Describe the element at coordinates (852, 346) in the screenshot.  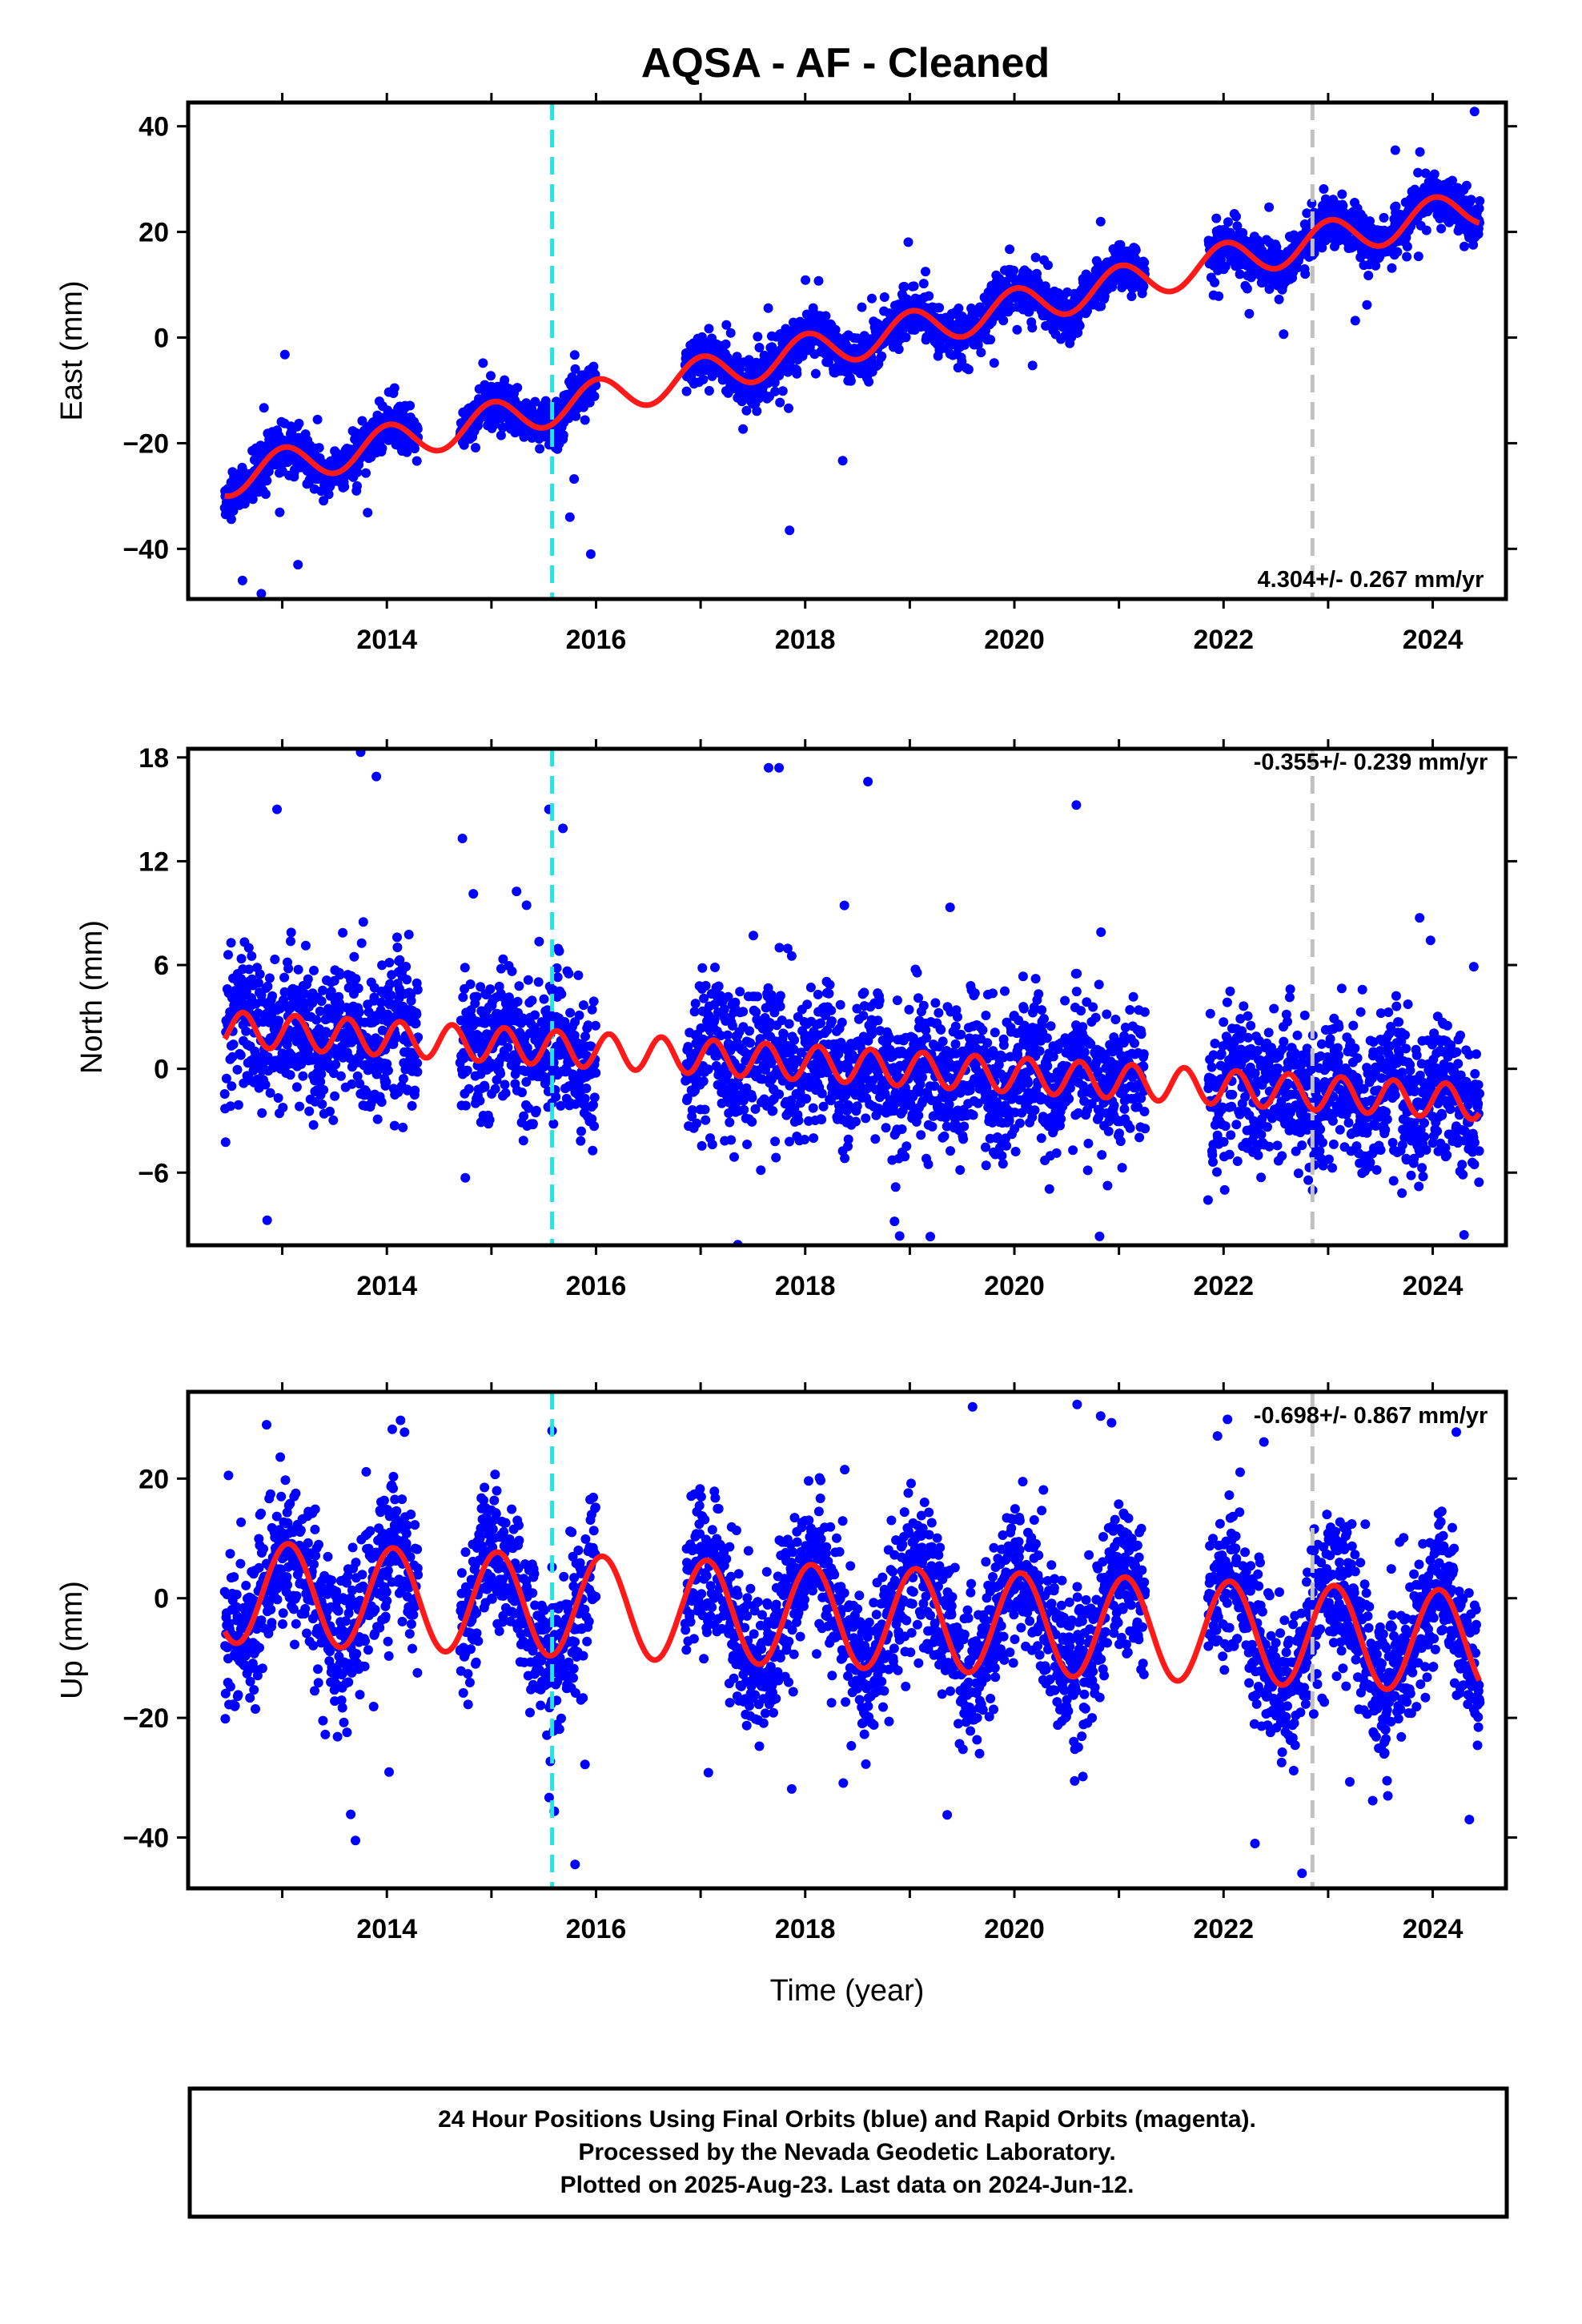
I see `east-model-curve` at that location.